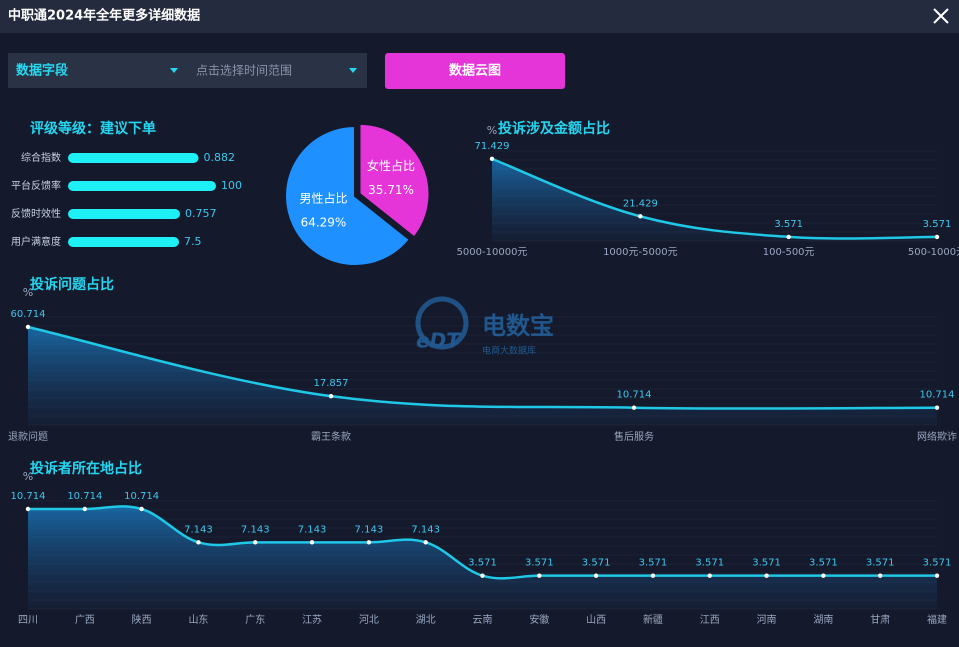 The width and height of the screenshot is (959, 647). I want to click on close-icon, so click(941, 16).